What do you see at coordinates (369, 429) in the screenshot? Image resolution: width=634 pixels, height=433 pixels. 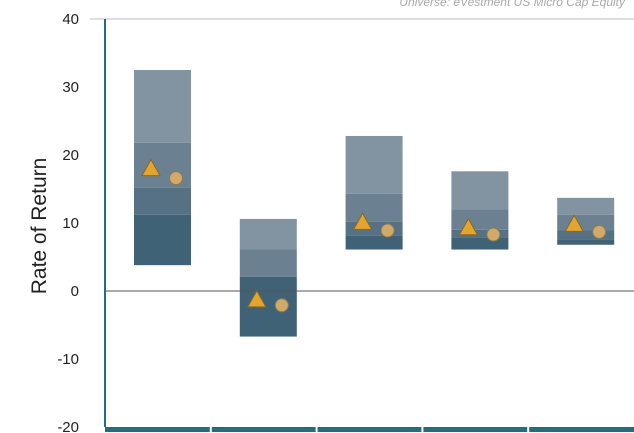 I see `x-axis-band` at bounding box center [369, 429].